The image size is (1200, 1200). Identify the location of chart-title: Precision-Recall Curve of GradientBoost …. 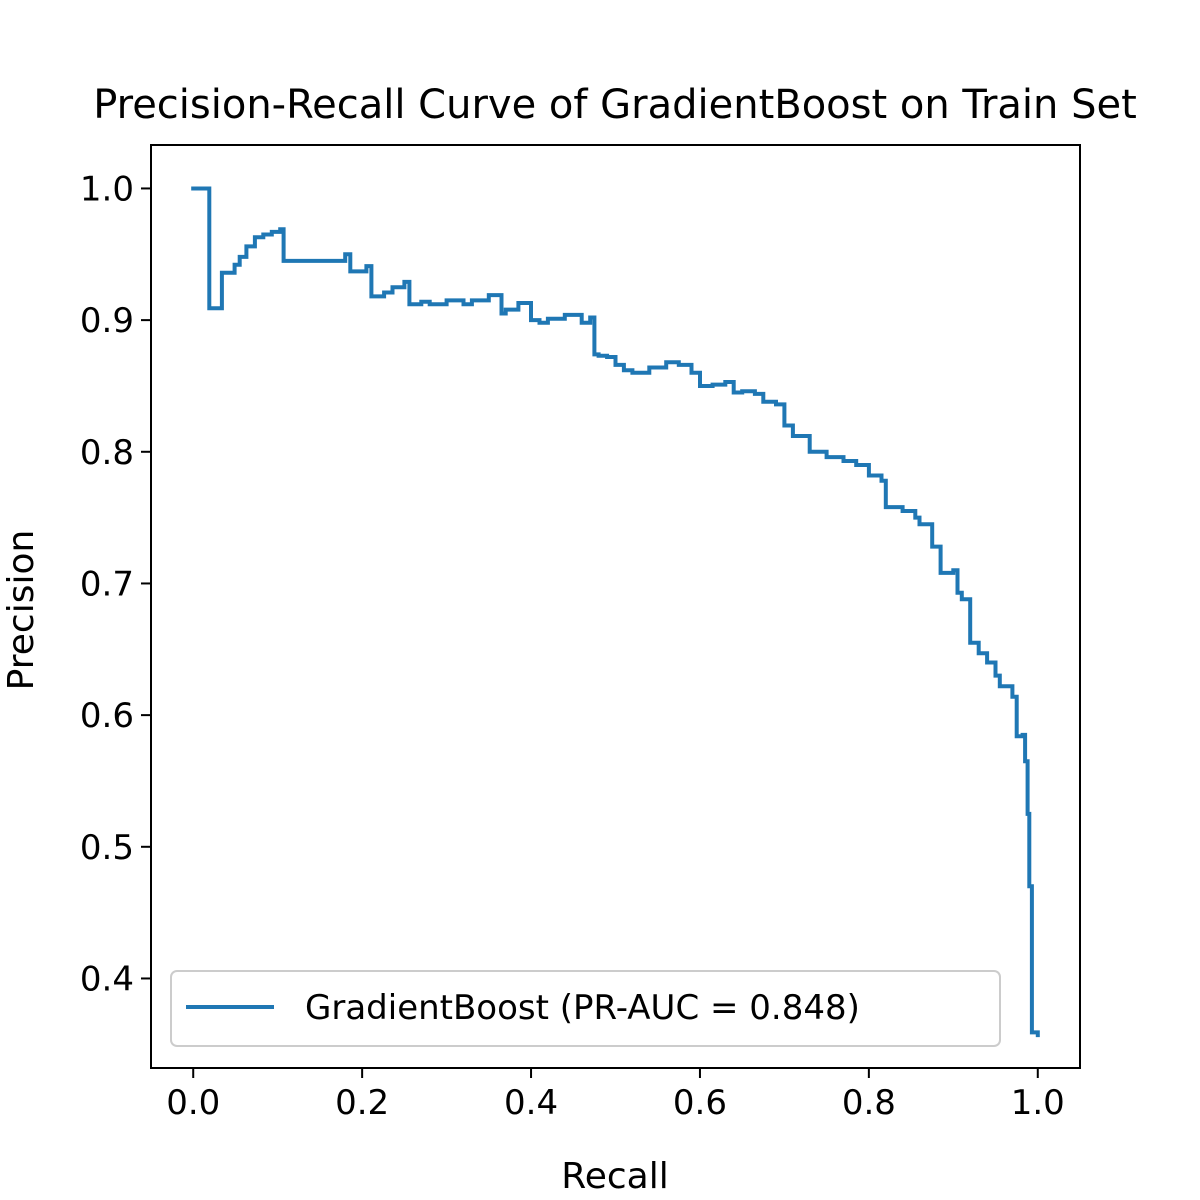
(615, 105).